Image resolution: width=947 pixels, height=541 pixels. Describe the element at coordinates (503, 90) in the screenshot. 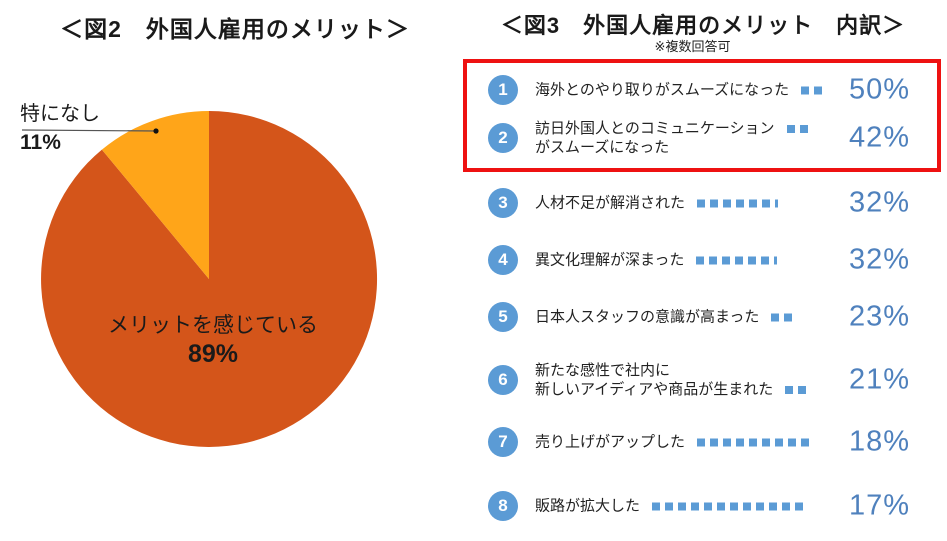

I see `rank-badge: 1` at that location.